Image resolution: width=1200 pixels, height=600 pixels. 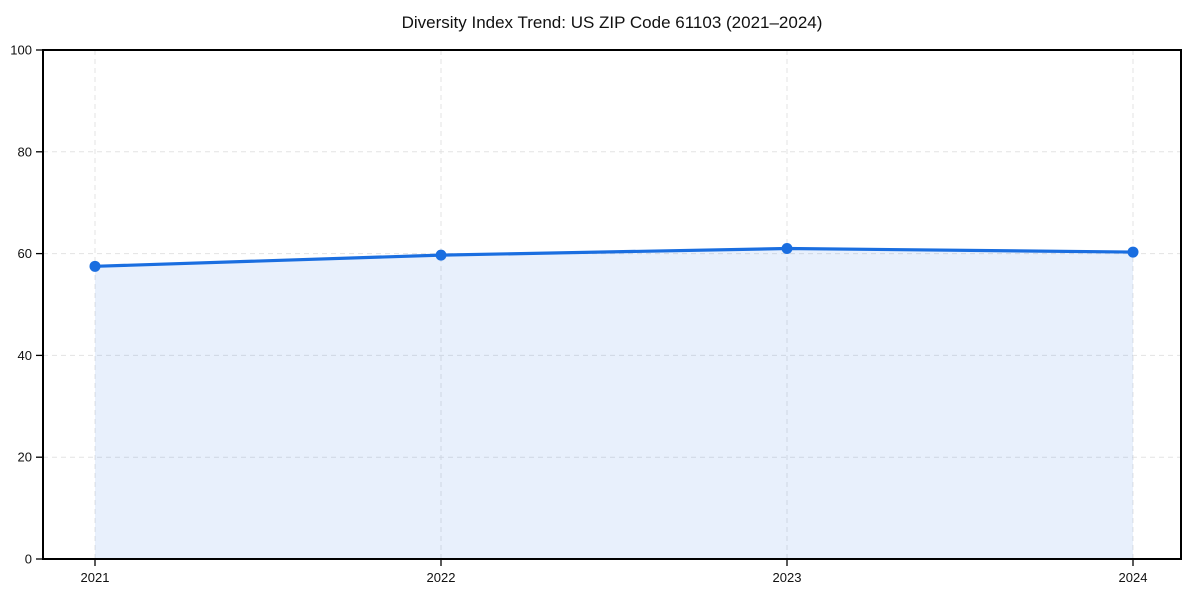 I want to click on trend-line, so click(x=614, y=257).